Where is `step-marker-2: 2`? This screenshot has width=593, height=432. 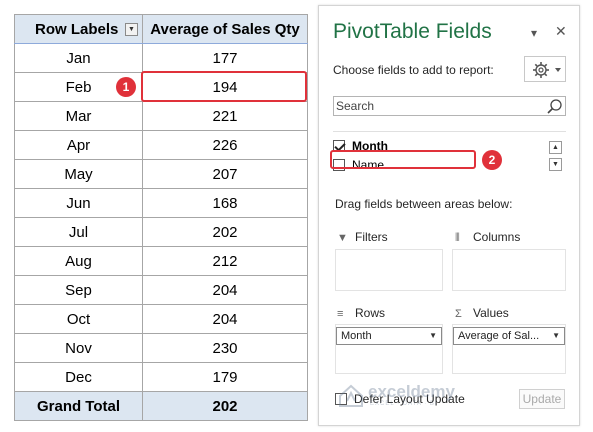 step-marker-2: 2 is located at coordinates (492, 160).